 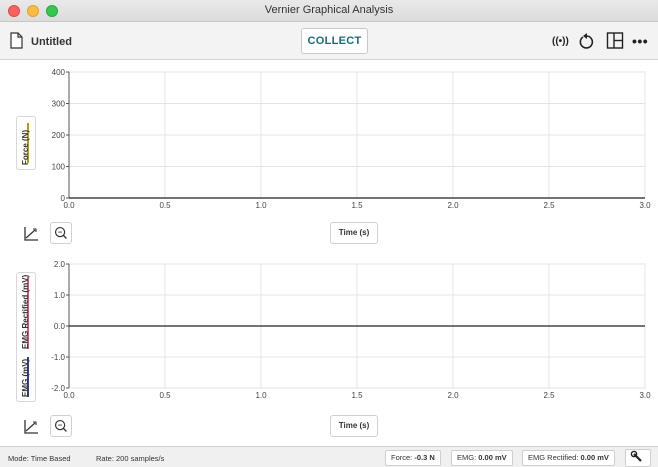 What do you see at coordinates (60, 326) in the screenshot?
I see `y-tick-label: 0.0` at bounding box center [60, 326].